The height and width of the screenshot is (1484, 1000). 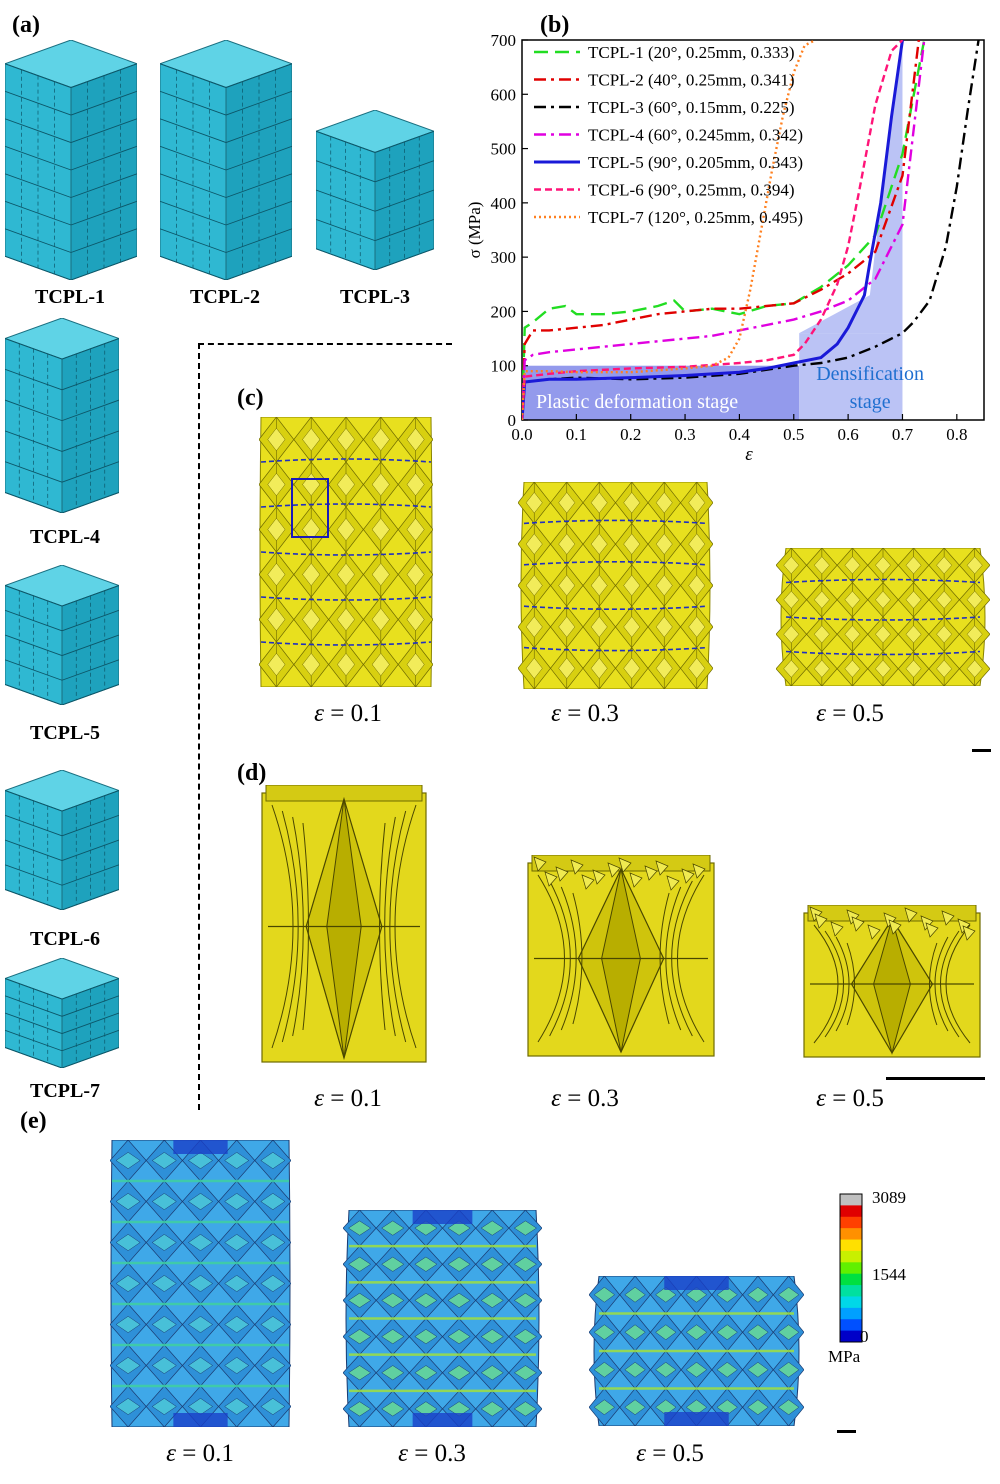 I want to click on densification-region, so click(x=851, y=376).